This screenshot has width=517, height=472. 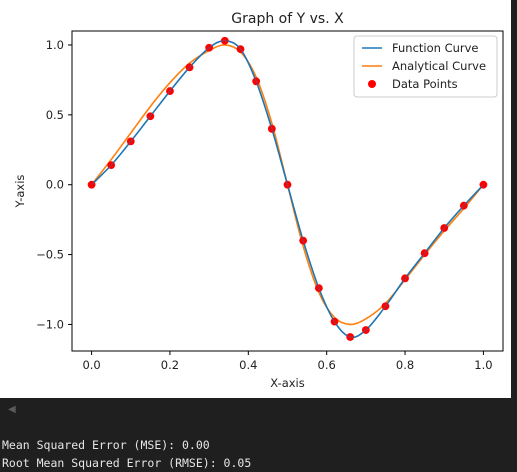 What do you see at coordinates (405, 365) in the screenshot?
I see `x-tick-label: 0.8` at bounding box center [405, 365].